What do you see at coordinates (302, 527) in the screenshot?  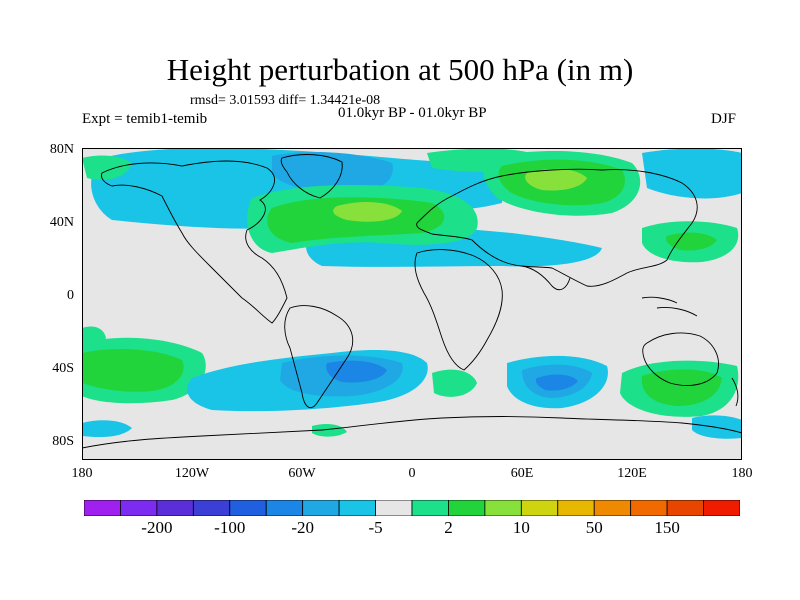 I see `colorbar-label: -20` at bounding box center [302, 527].